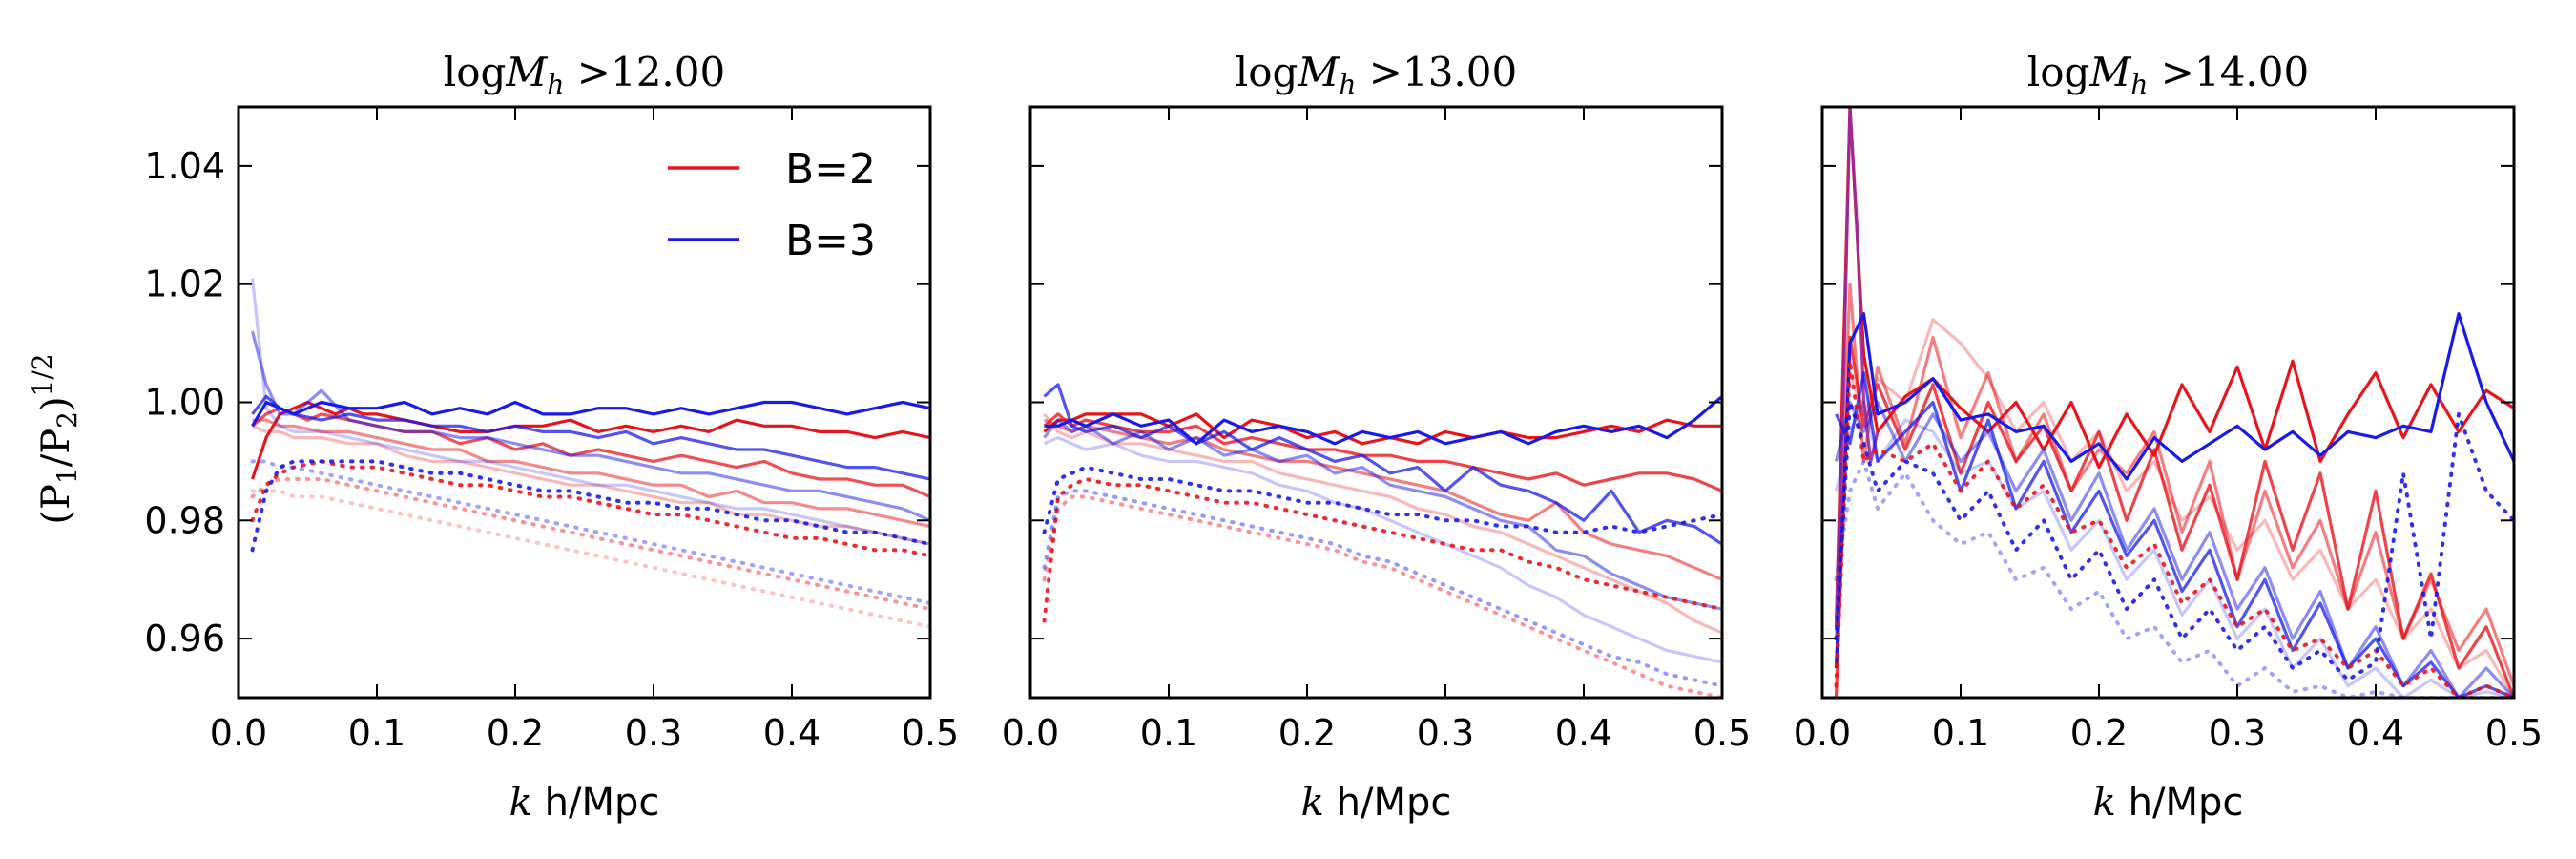 The height and width of the screenshot is (859, 2576). I want to click on y-tick-label: 0.98, so click(184, 520).